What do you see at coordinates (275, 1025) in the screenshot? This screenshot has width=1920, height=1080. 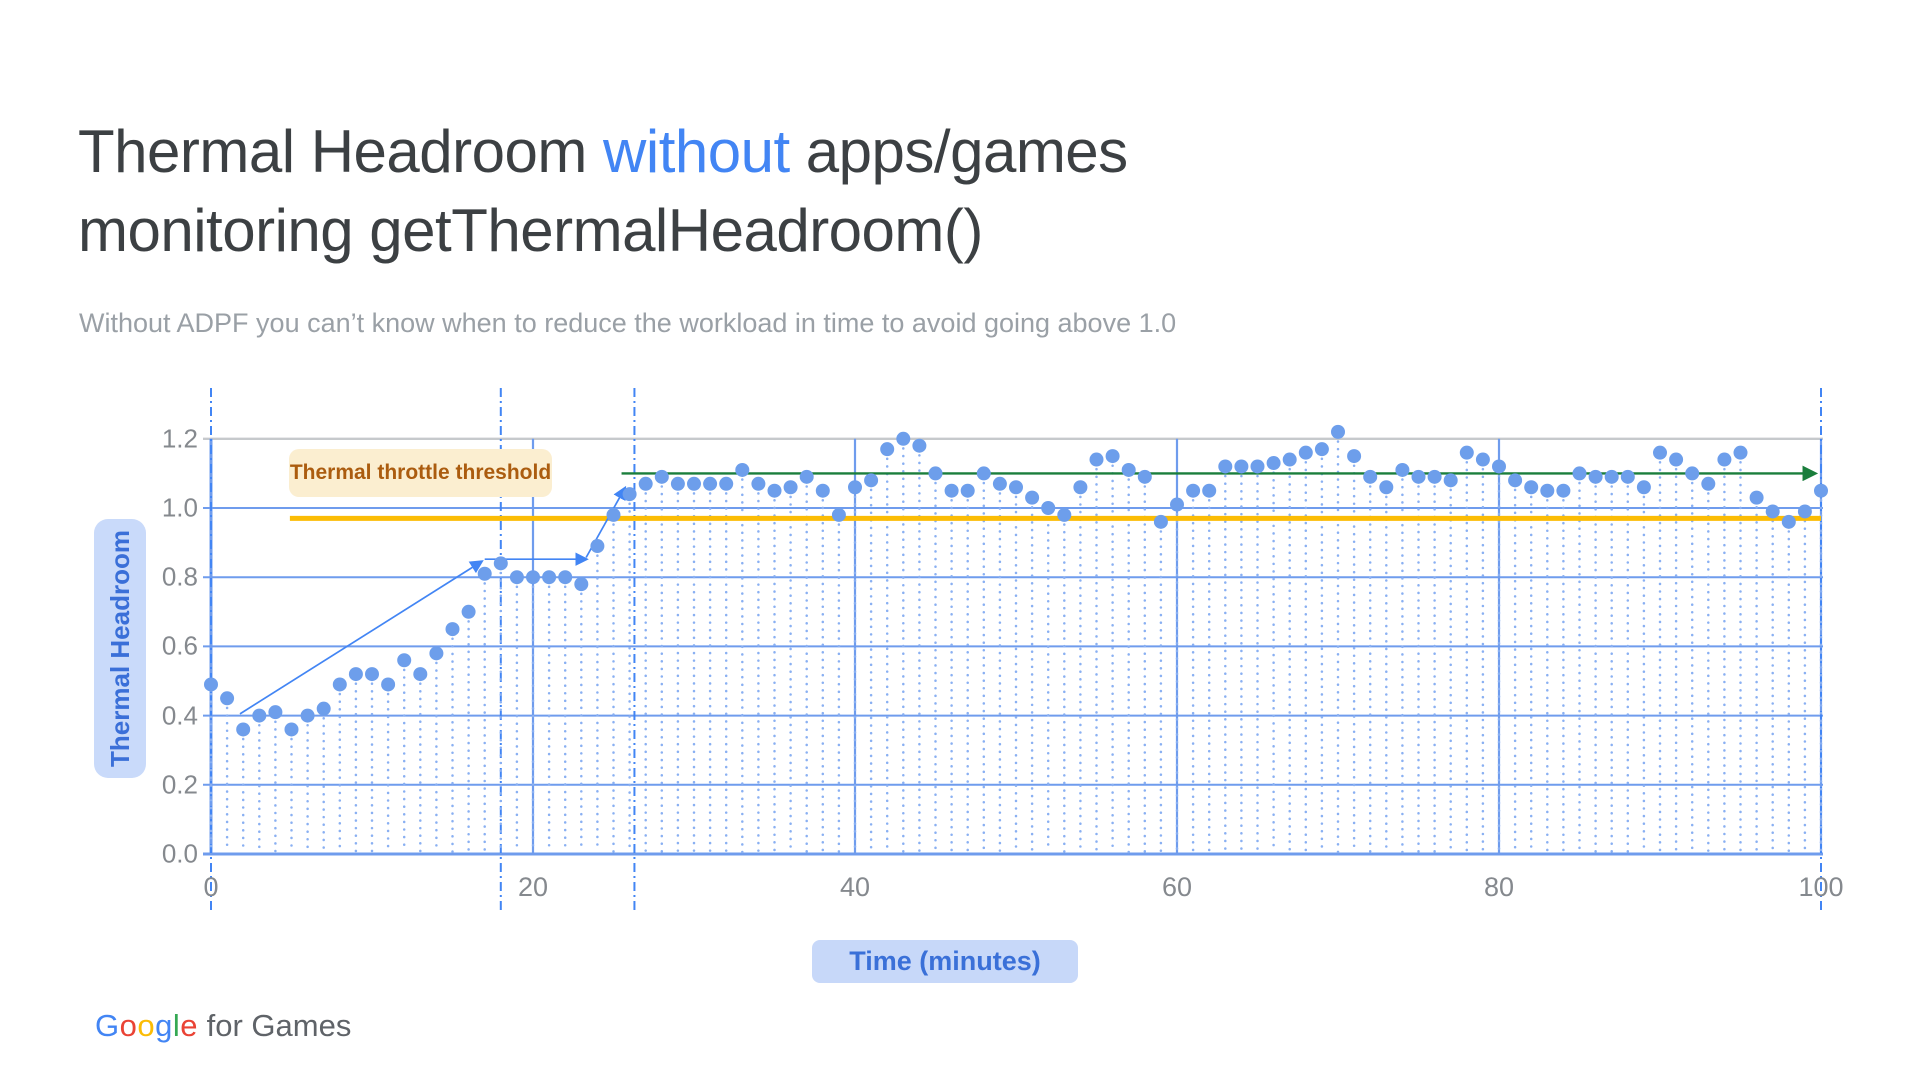 I see `logo-suffix: for Games` at bounding box center [275, 1025].